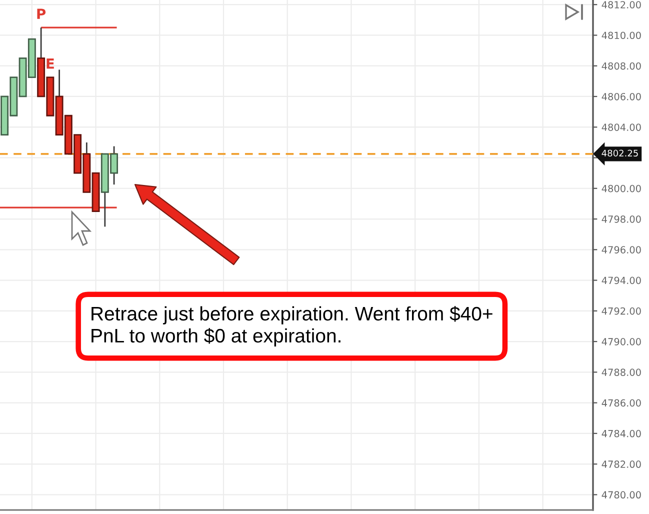 The height and width of the screenshot is (514, 649). I want to click on y-tick-label: 4784.00, so click(621, 434).